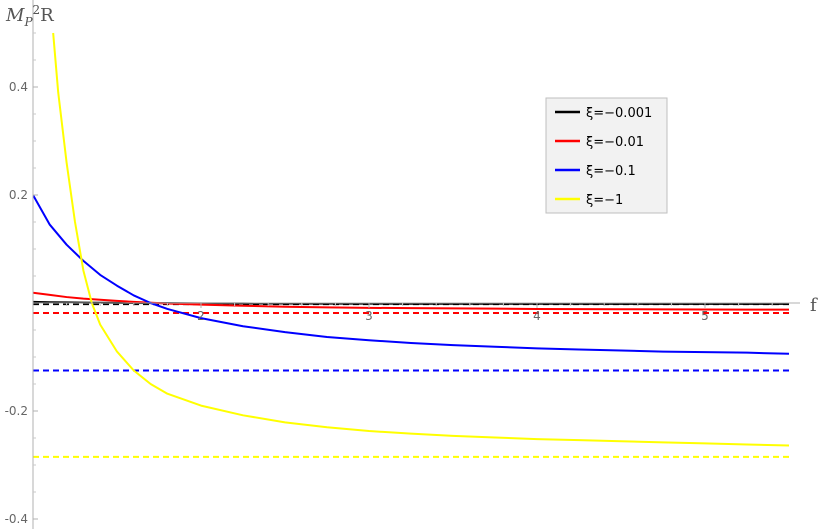 This screenshot has width=822, height=529. I want to click on x-tick-label: 3, so click(369, 316).